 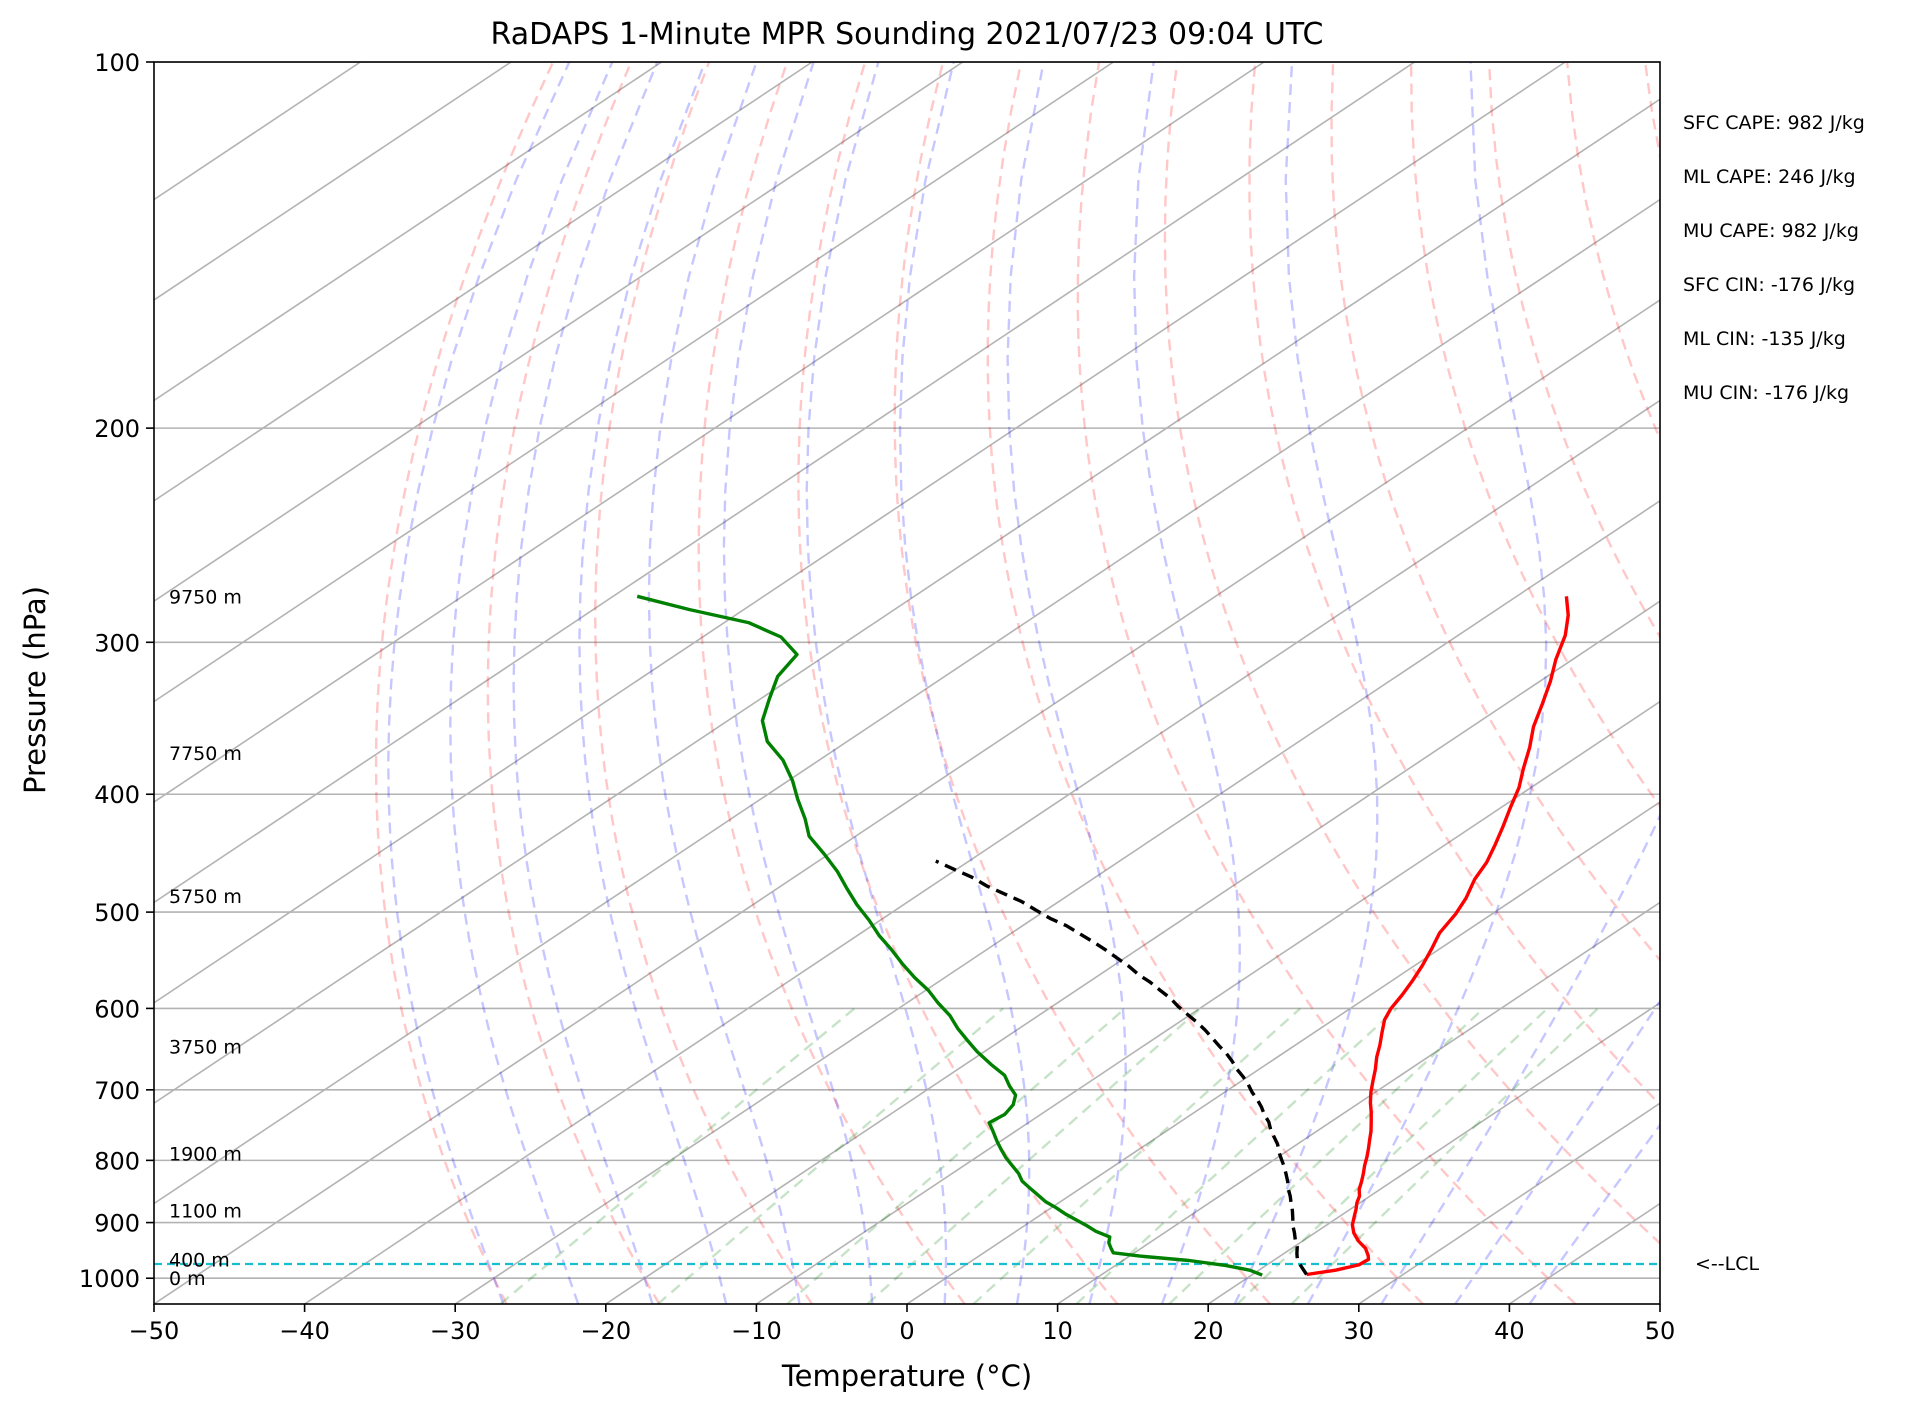 What do you see at coordinates (187, 1279) in the screenshot?
I see `height-label: 0 m` at bounding box center [187, 1279].